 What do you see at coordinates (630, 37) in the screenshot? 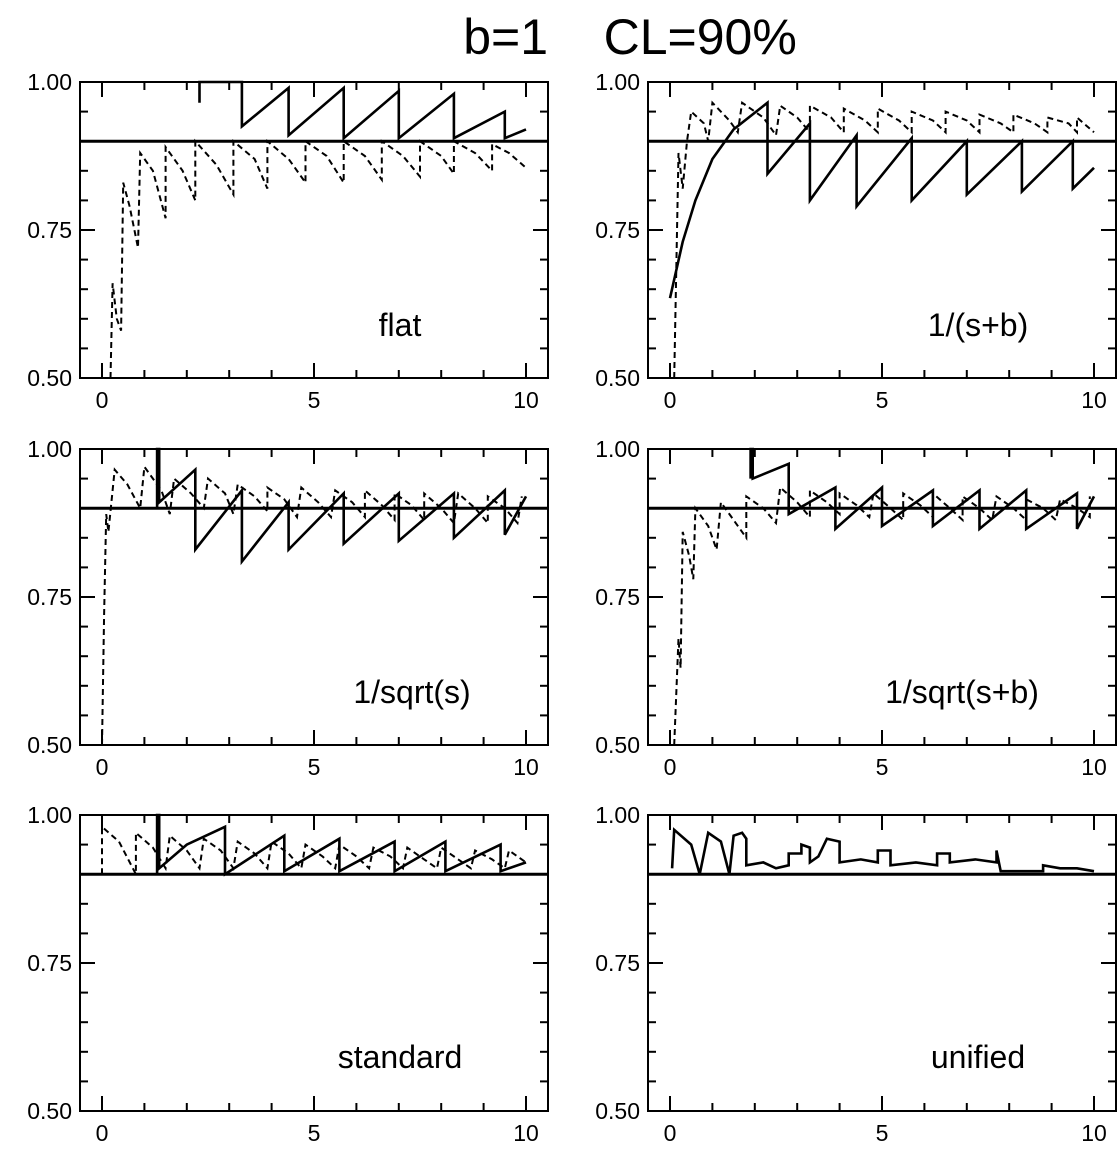
I see `figure-title: b=1 CL=90%` at bounding box center [630, 37].